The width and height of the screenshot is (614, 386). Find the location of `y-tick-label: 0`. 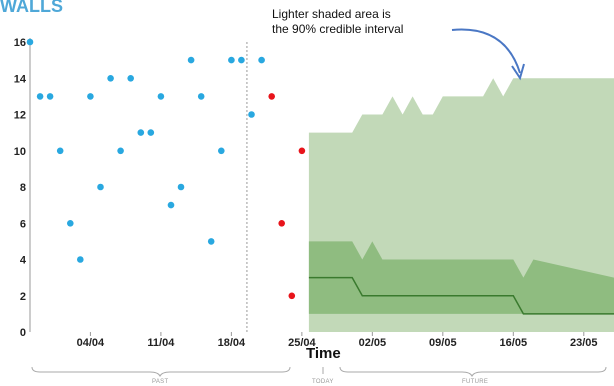

y-tick-label: 0 is located at coordinates (23, 333).